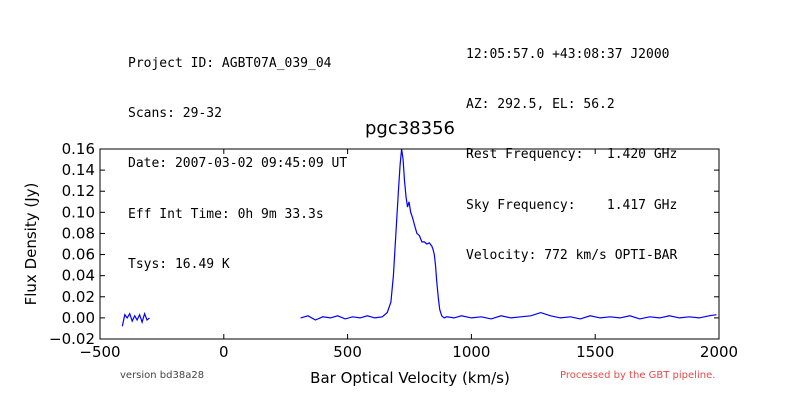 The height and width of the screenshot is (400, 800). Describe the element at coordinates (78, 233) in the screenshot. I see `y-tick-label: 0.08` at that location.